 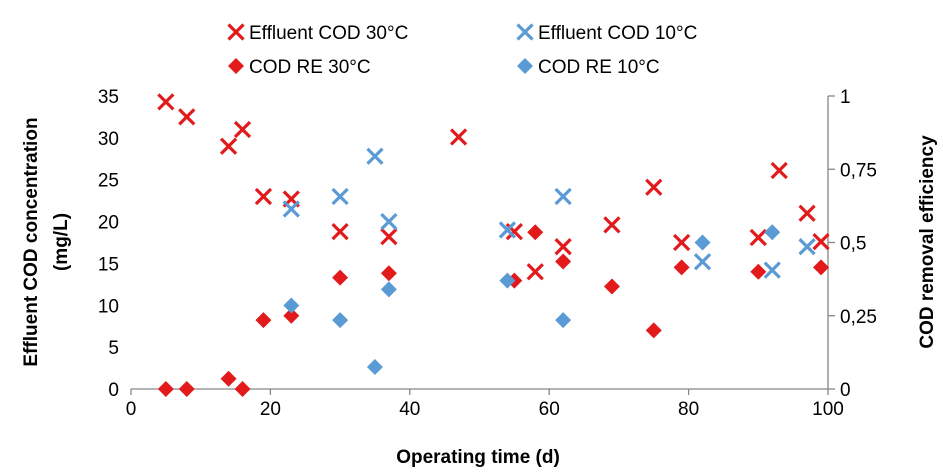 What do you see at coordinates (409, 409) in the screenshot?
I see `x-tick-label: 40` at bounding box center [409, 409].